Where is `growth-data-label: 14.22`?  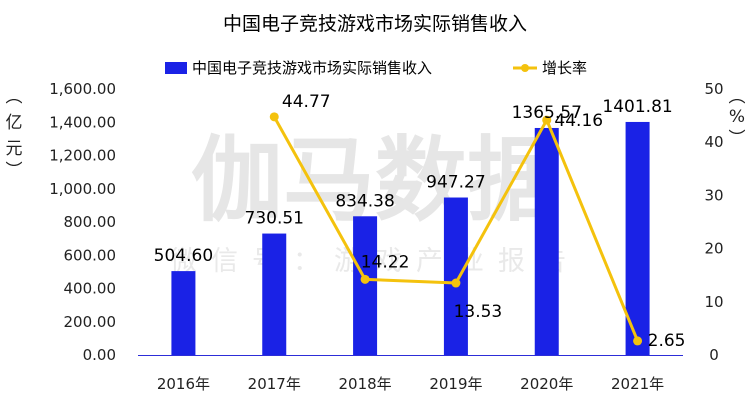
growth-data-label: 14.22 is located at coordinates (385, 262).